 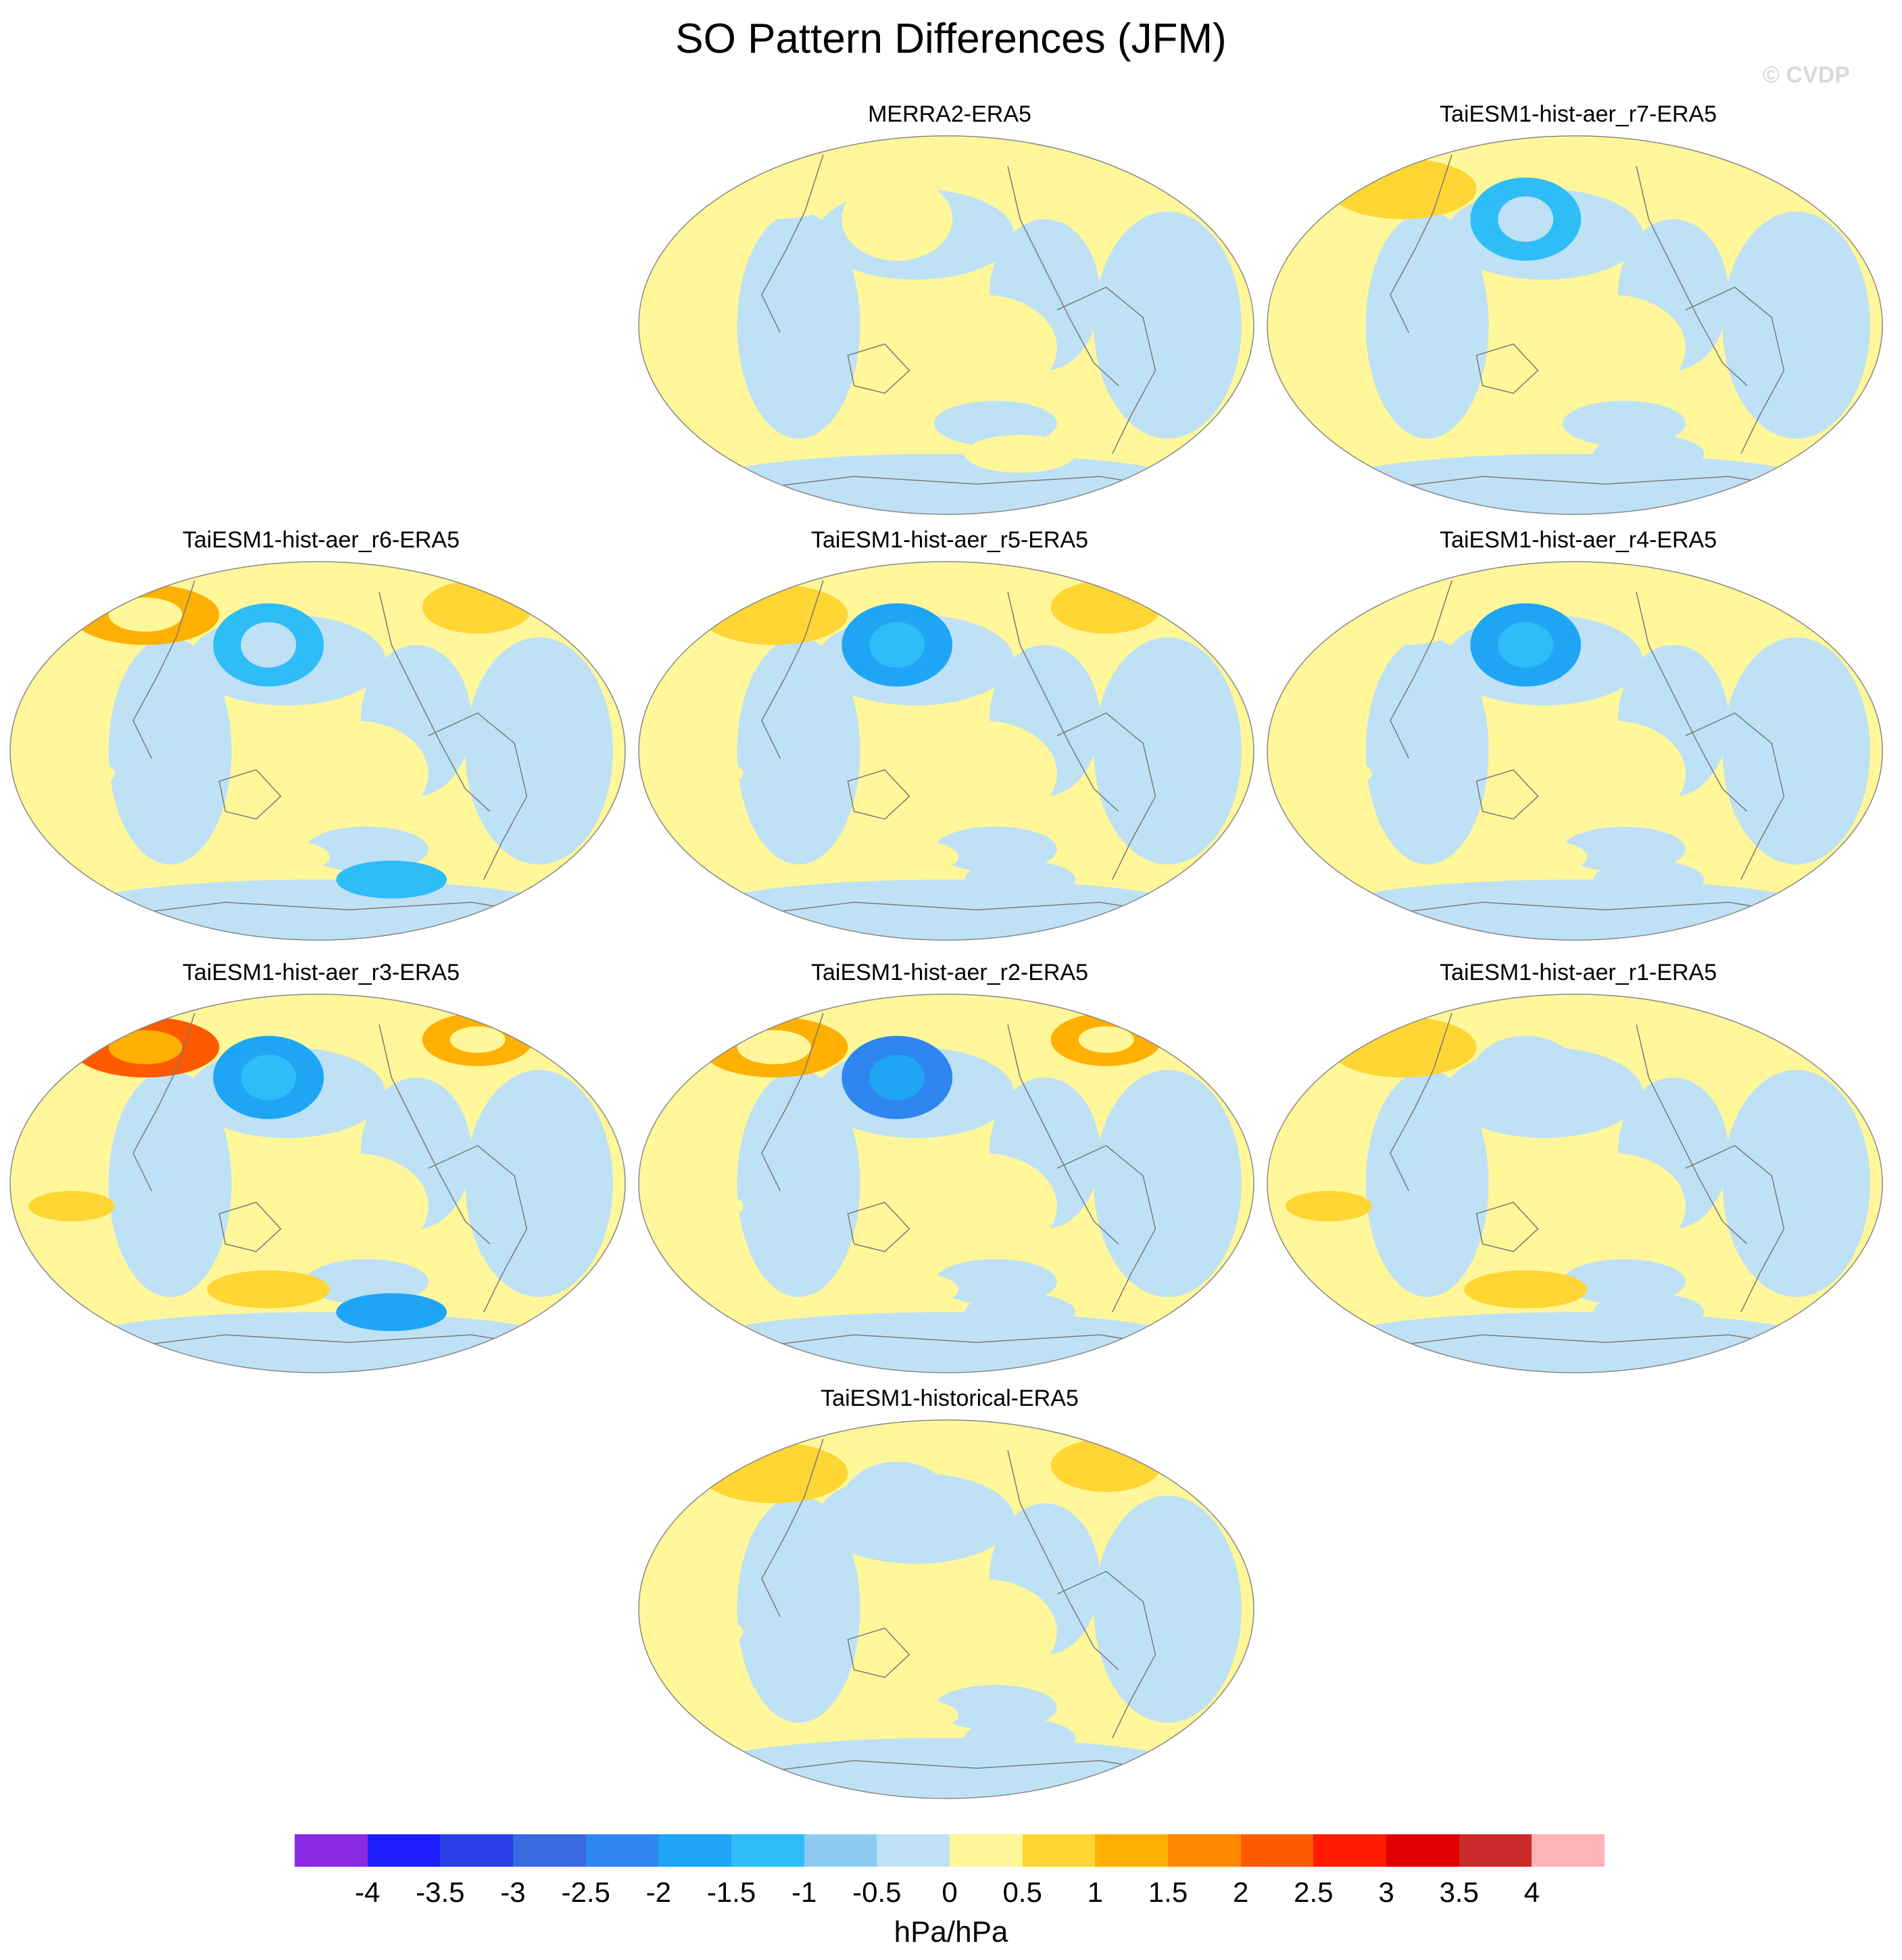 What do you see at coordinates (1806, 75) in the screenshot?
I see `cvdp-credit: © CVDP` at bounding box center [1806, 75].